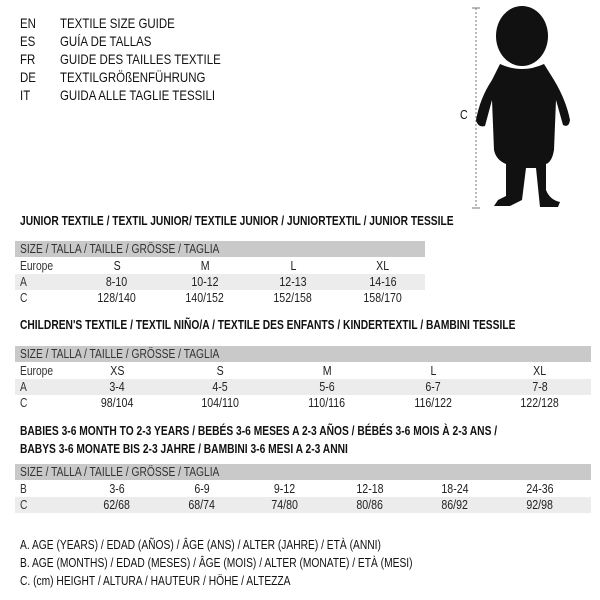 The image size is (600, 600). What do you see at coordinates (133, 77) in the screenshot?
I see `language-title: TEXTILGRÖßENFÜHRUNG` at bounding box center [133, 77].